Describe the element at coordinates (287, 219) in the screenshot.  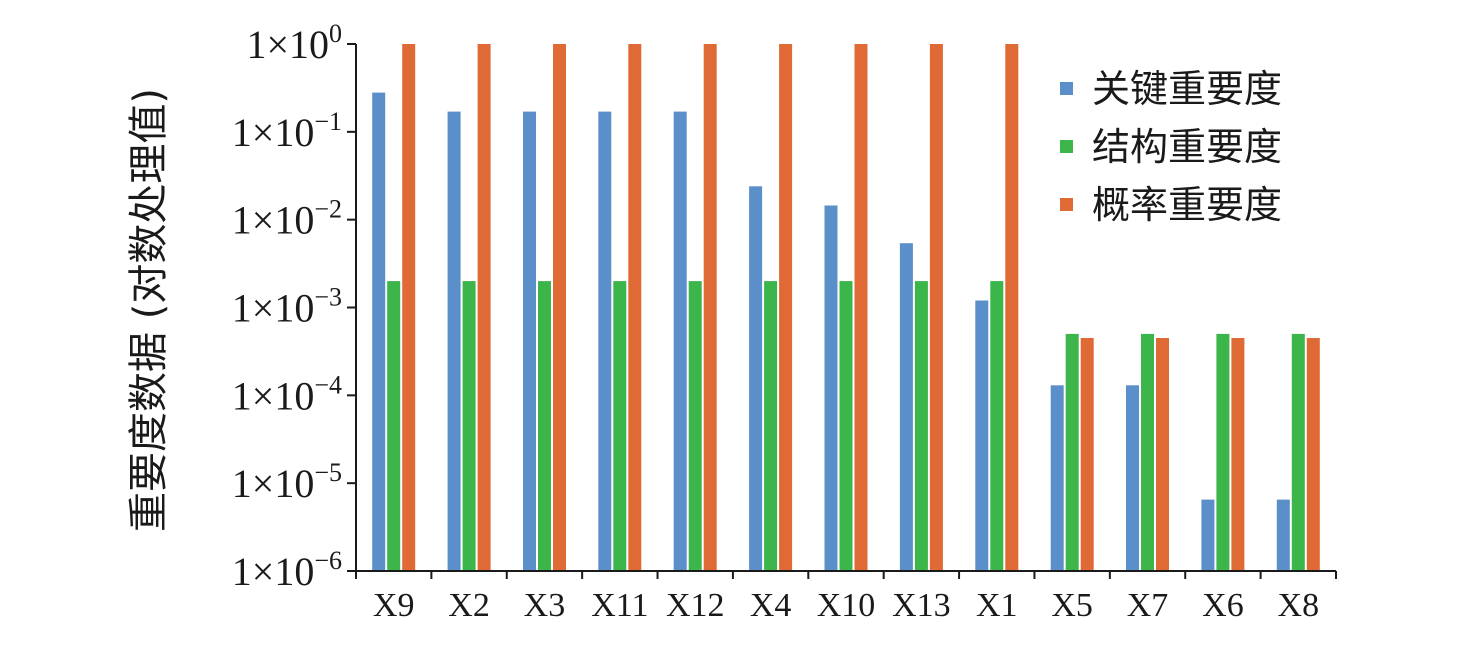
I see `y-tick-label: 1×10⁻²` at that location.